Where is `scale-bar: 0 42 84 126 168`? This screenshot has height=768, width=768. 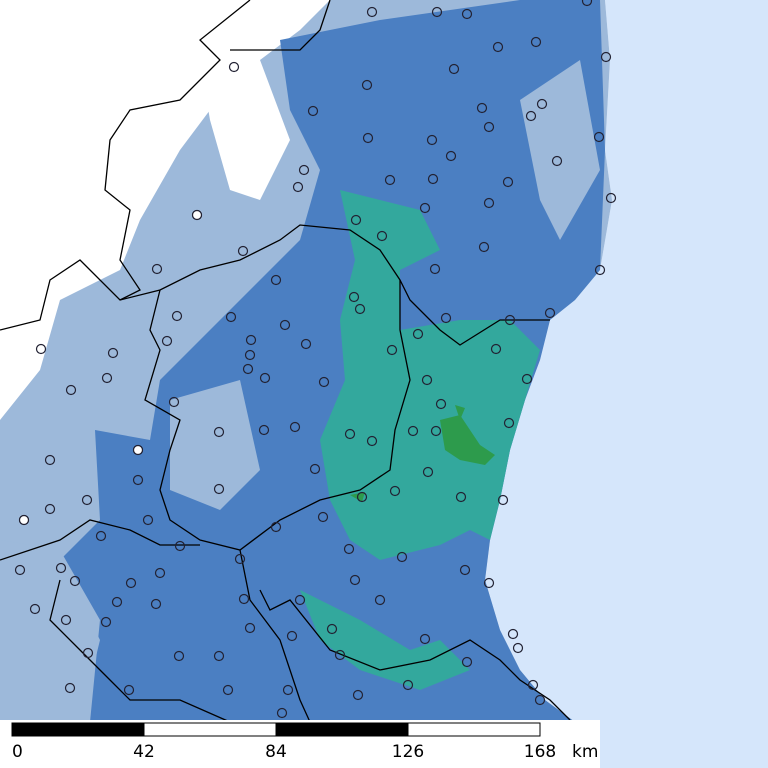
scale-bar: 0 42 84 126 168 is located at coordinates (283, 742).